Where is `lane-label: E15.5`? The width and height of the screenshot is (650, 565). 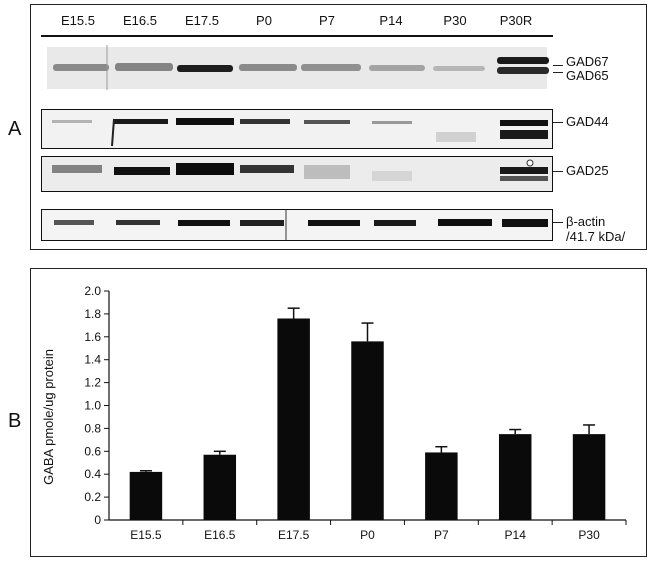 lane-label: E15.5 is located at coordinates (78, 20).